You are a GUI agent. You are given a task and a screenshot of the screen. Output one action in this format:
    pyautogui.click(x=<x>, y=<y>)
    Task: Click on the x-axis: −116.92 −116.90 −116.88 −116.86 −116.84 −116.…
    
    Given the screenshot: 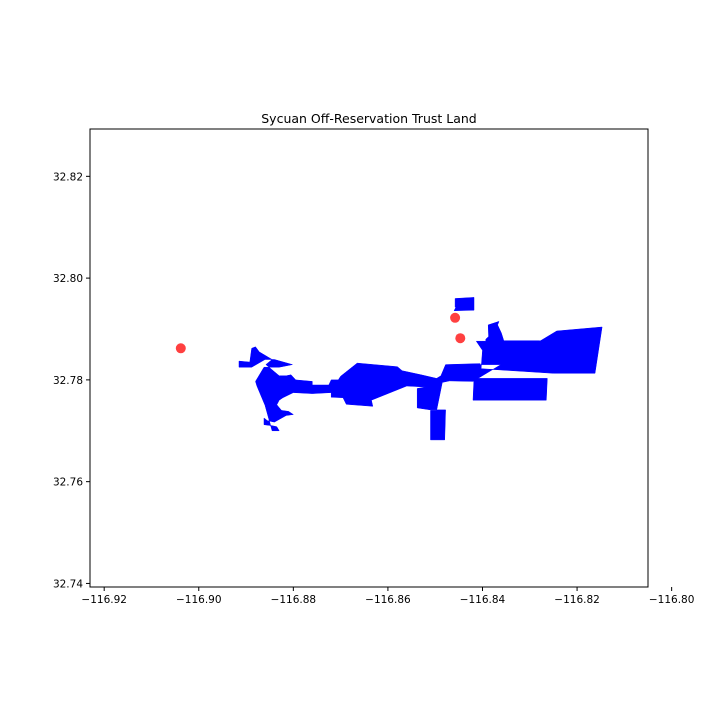 What is the action you would take?
    pyautogui.click(x=387, y=596)
    